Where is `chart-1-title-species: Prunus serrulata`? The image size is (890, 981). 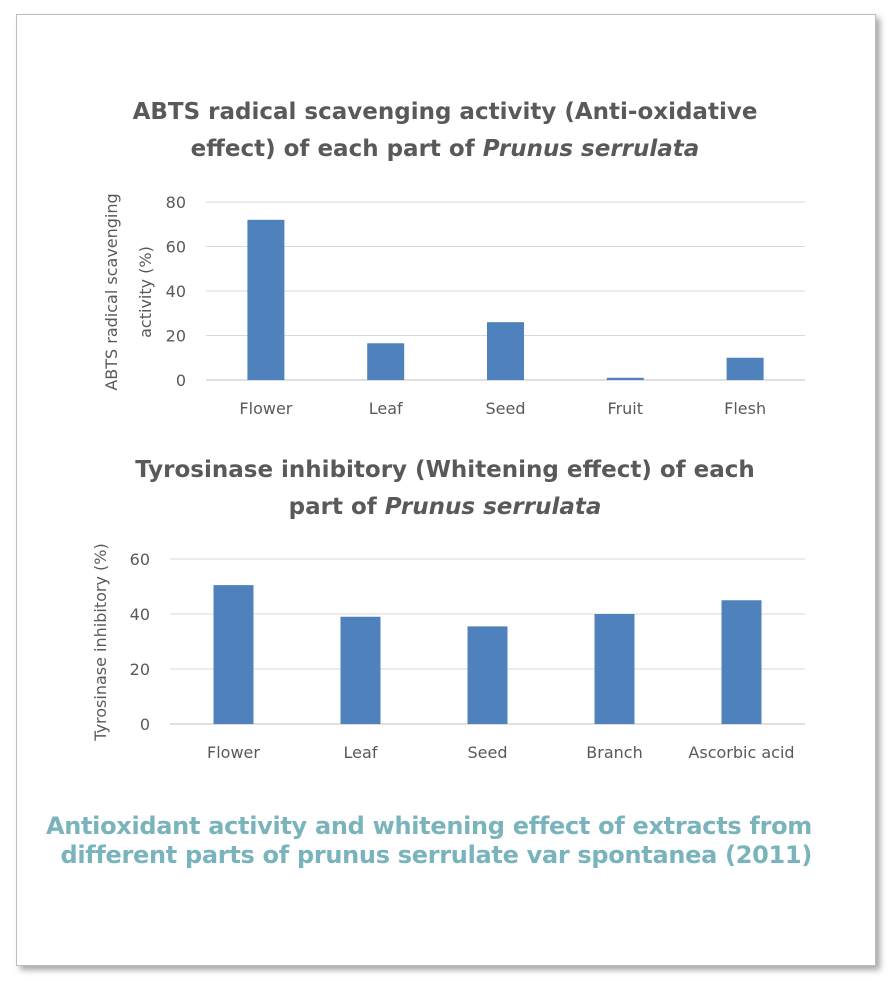
chart-1-title-species: Prunus serrulata is located at coordinates (591, 149).